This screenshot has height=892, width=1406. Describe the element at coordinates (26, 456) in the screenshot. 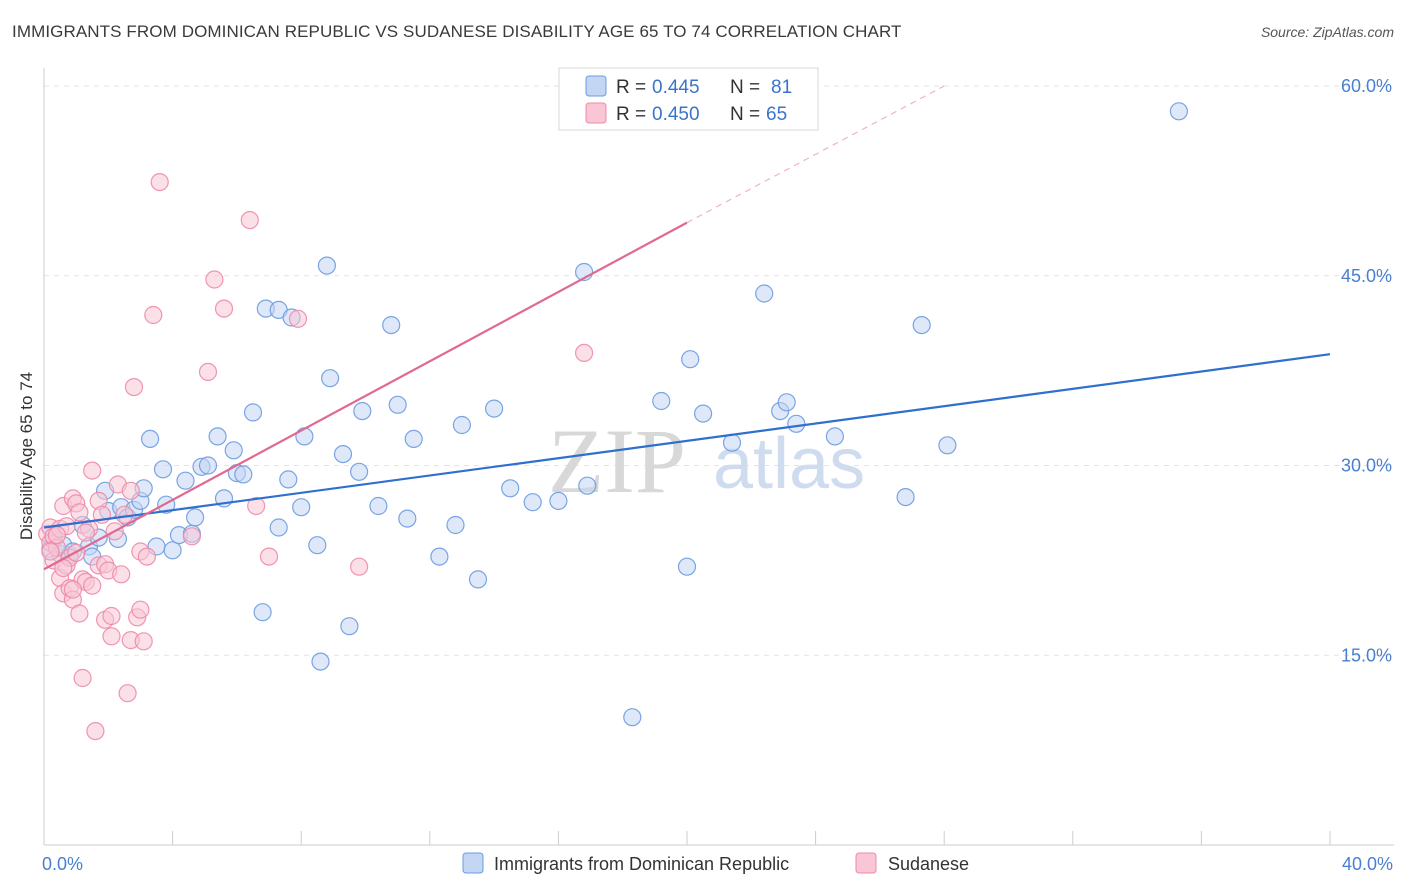

I see `y-axis-label: Disability Age 65 to 74` at that location.